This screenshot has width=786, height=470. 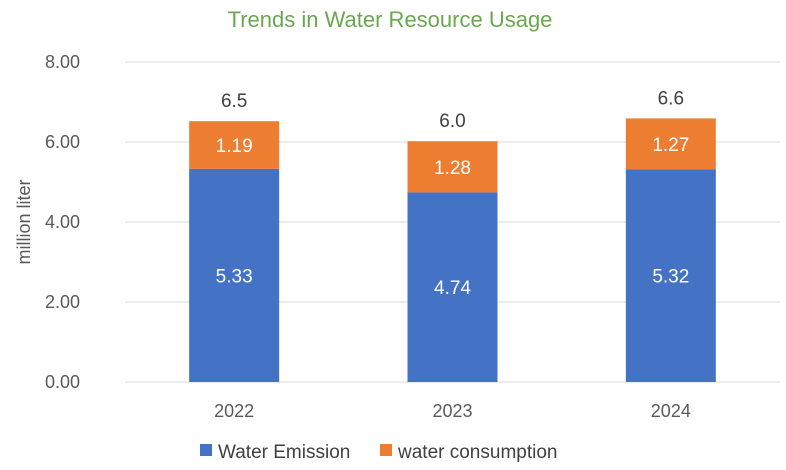 I want to click on y-tick-label: 0.00, so click(x=62, y=382).